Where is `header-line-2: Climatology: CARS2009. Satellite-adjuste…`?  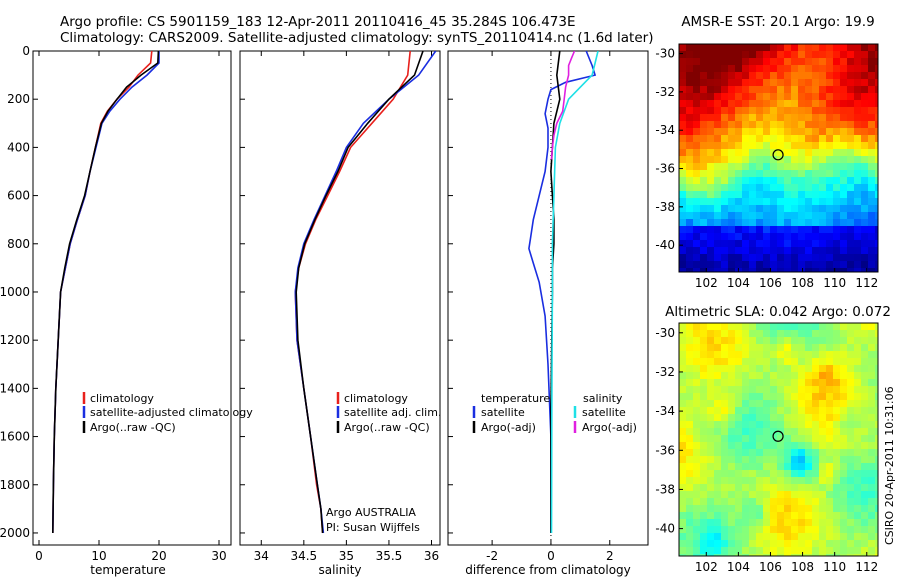
header-line-2: Climatology: CARS2009. Satellite-adjuste… is located at coordinates (356, 38).